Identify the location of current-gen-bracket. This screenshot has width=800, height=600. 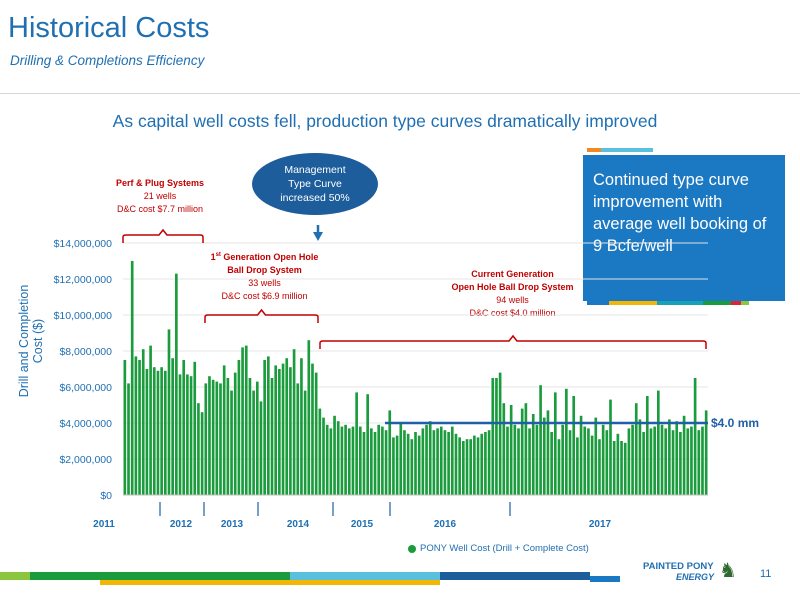
(513, 341).